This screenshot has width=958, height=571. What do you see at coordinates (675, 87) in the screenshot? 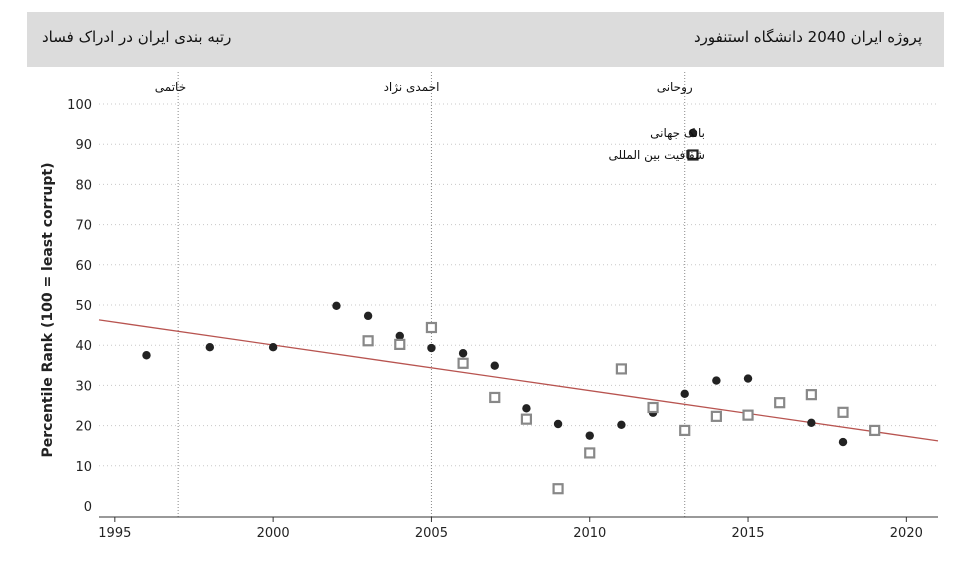
I see `era-label: روحانی` at bounding box center [675, 87].